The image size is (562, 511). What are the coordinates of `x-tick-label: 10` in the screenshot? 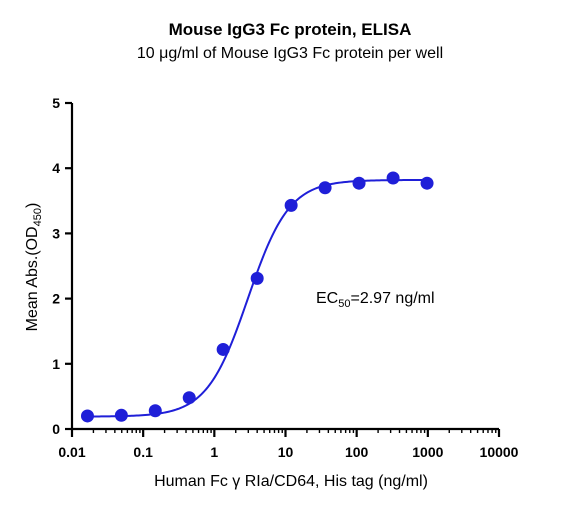 It's located at (286, 452).